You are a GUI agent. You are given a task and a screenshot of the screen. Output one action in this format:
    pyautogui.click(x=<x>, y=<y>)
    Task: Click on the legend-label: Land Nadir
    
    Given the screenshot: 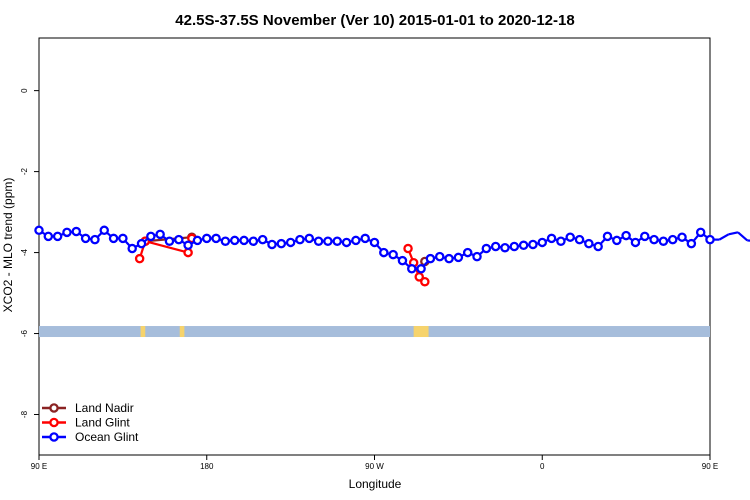 What is the action you would take?
    pyautogui.click(x=104, y=408)
    